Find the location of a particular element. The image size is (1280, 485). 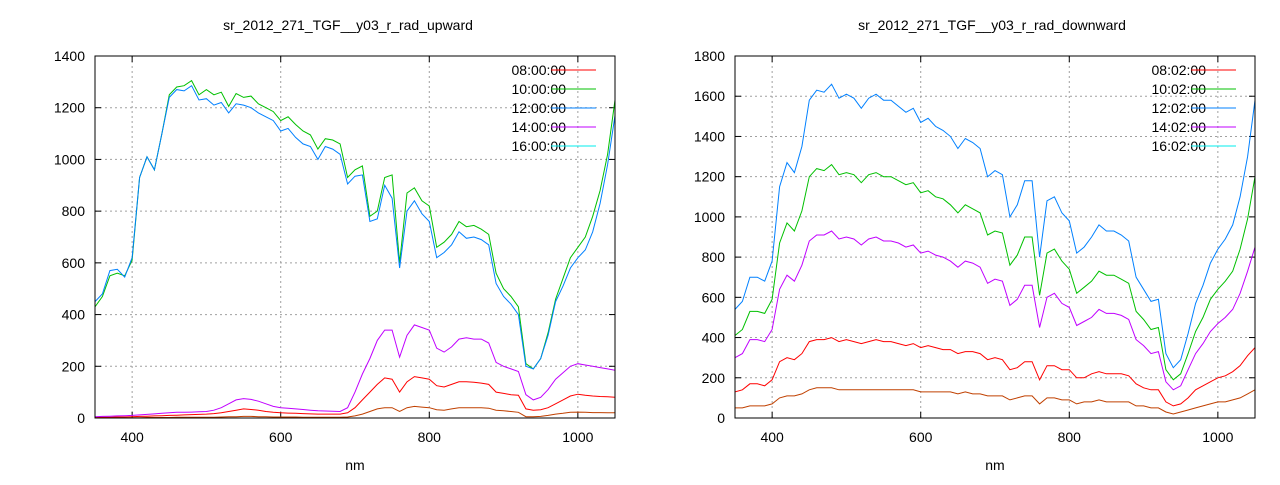

legend-label: 14:00:00 is located at coordinates (539, 127).